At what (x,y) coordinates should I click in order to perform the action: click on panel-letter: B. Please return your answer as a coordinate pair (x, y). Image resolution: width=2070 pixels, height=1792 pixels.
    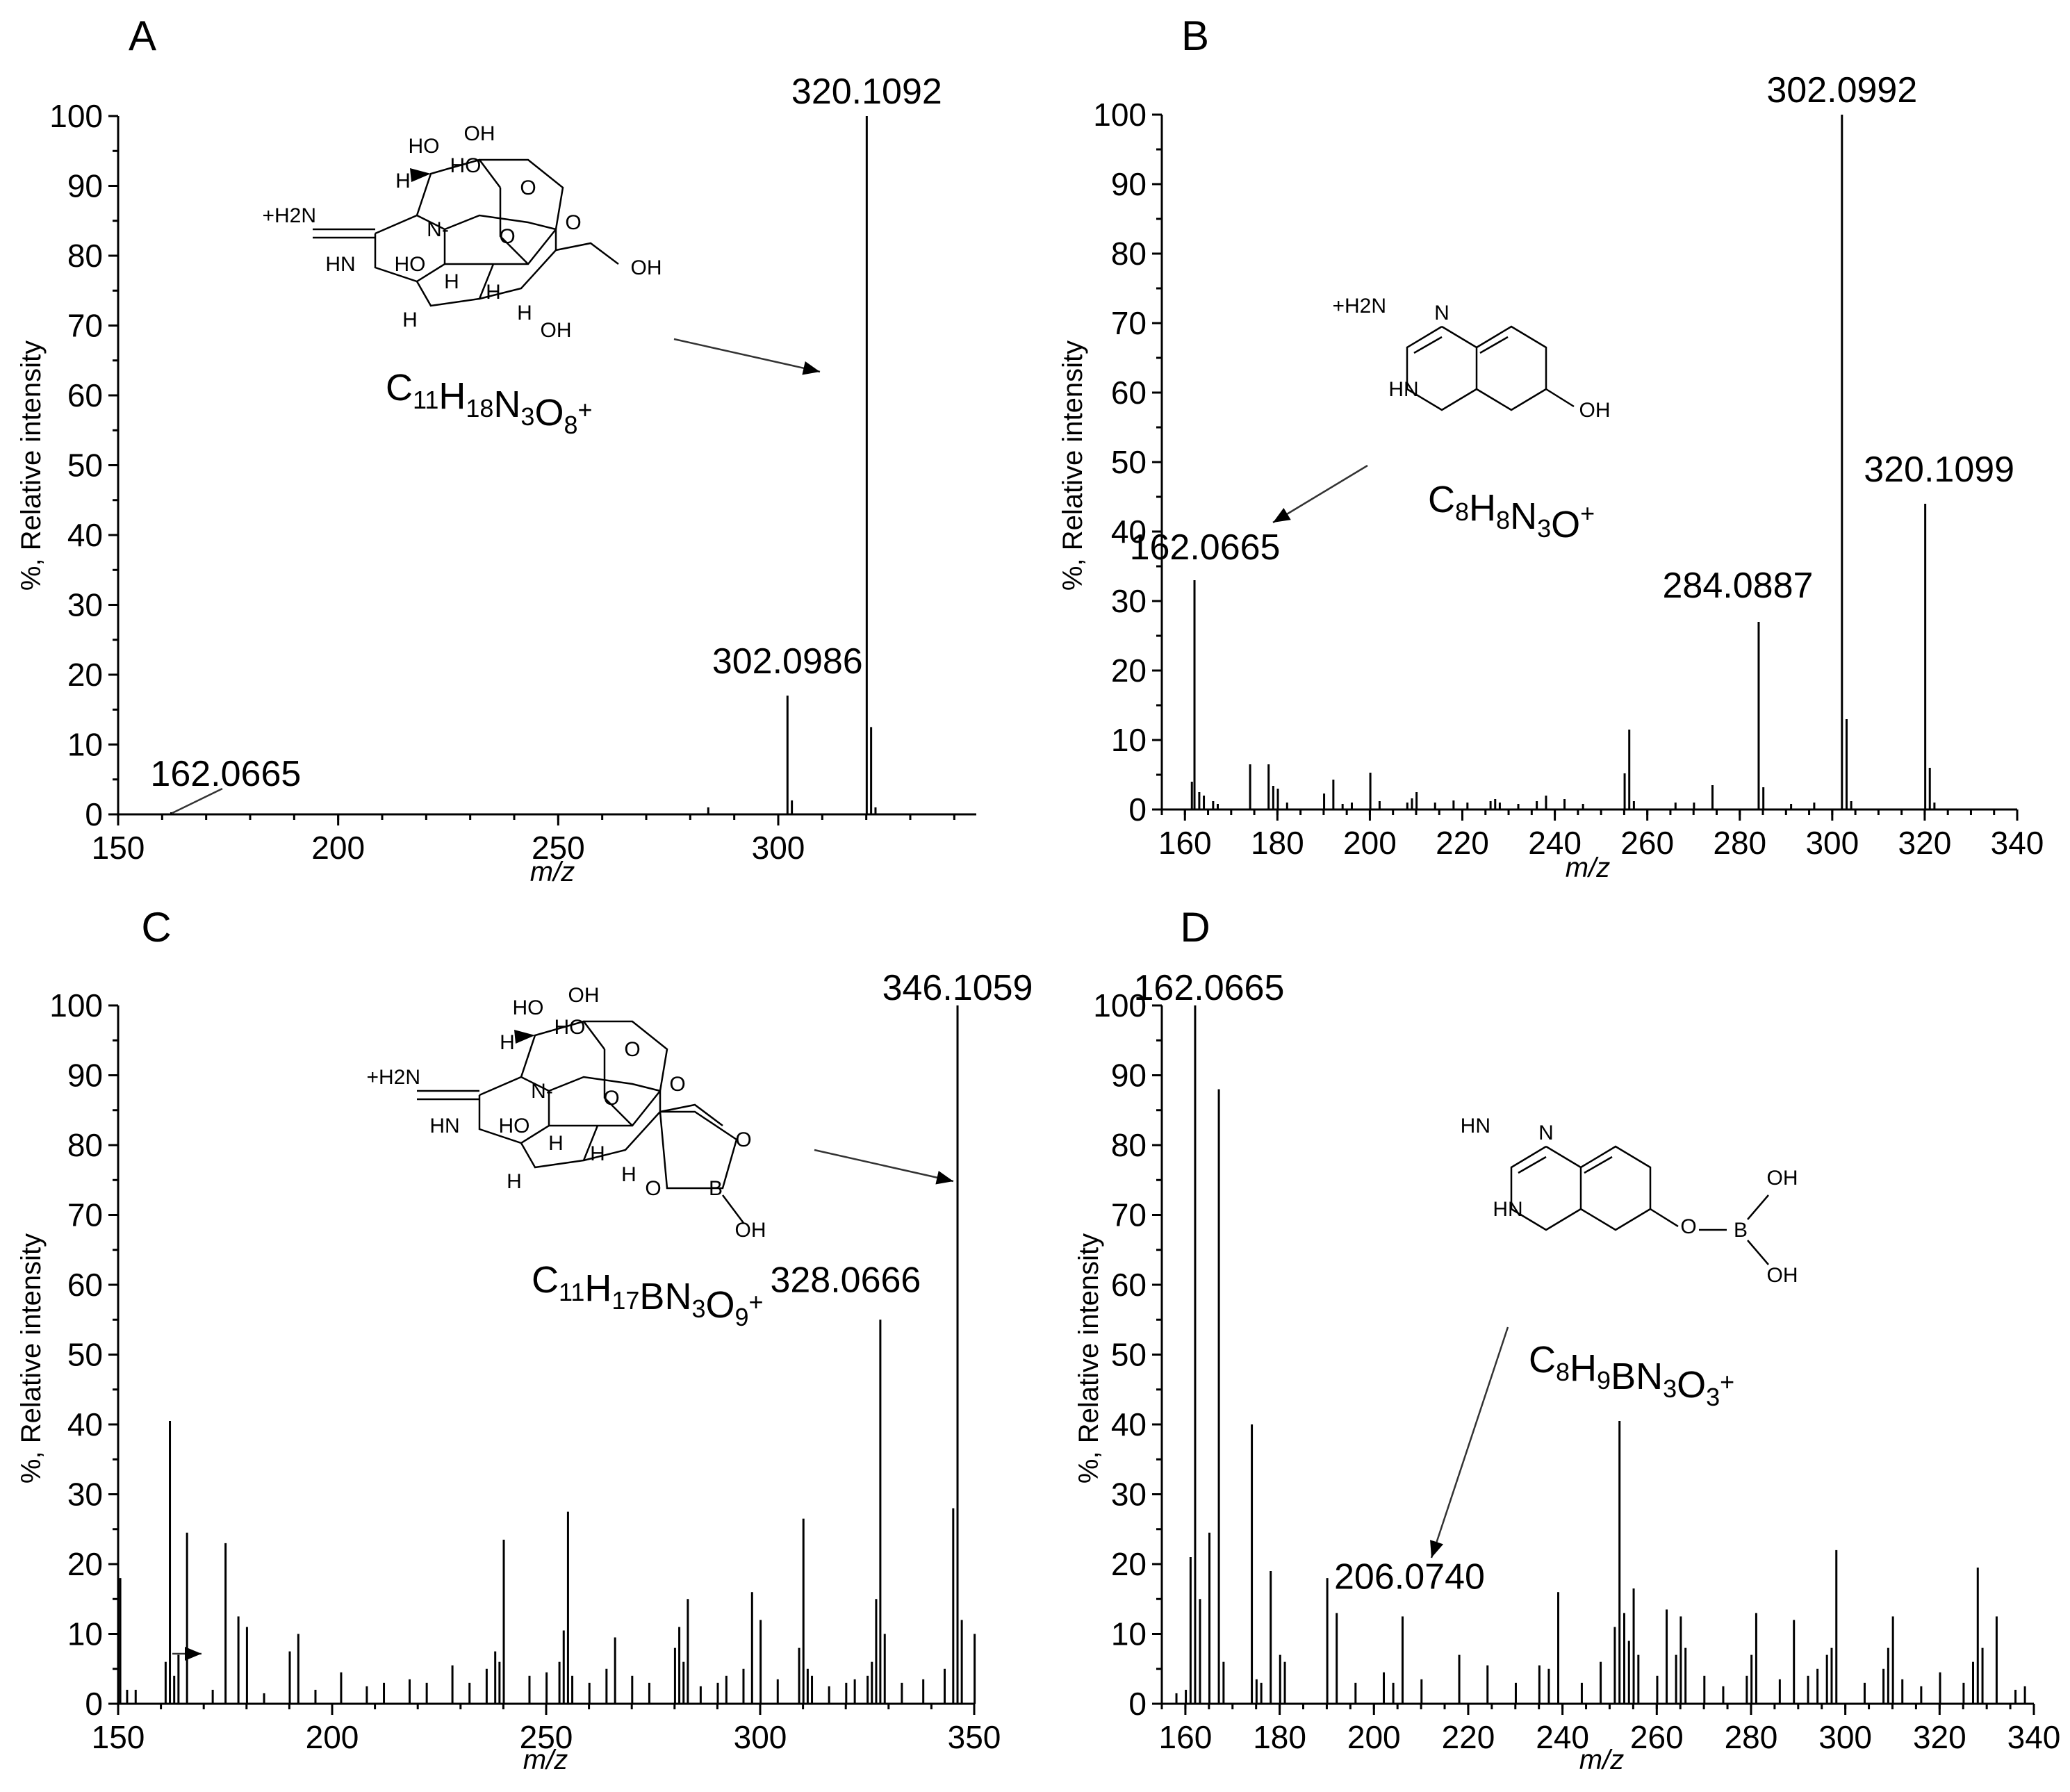
    Looking at the image, I should click on (1195, 36).